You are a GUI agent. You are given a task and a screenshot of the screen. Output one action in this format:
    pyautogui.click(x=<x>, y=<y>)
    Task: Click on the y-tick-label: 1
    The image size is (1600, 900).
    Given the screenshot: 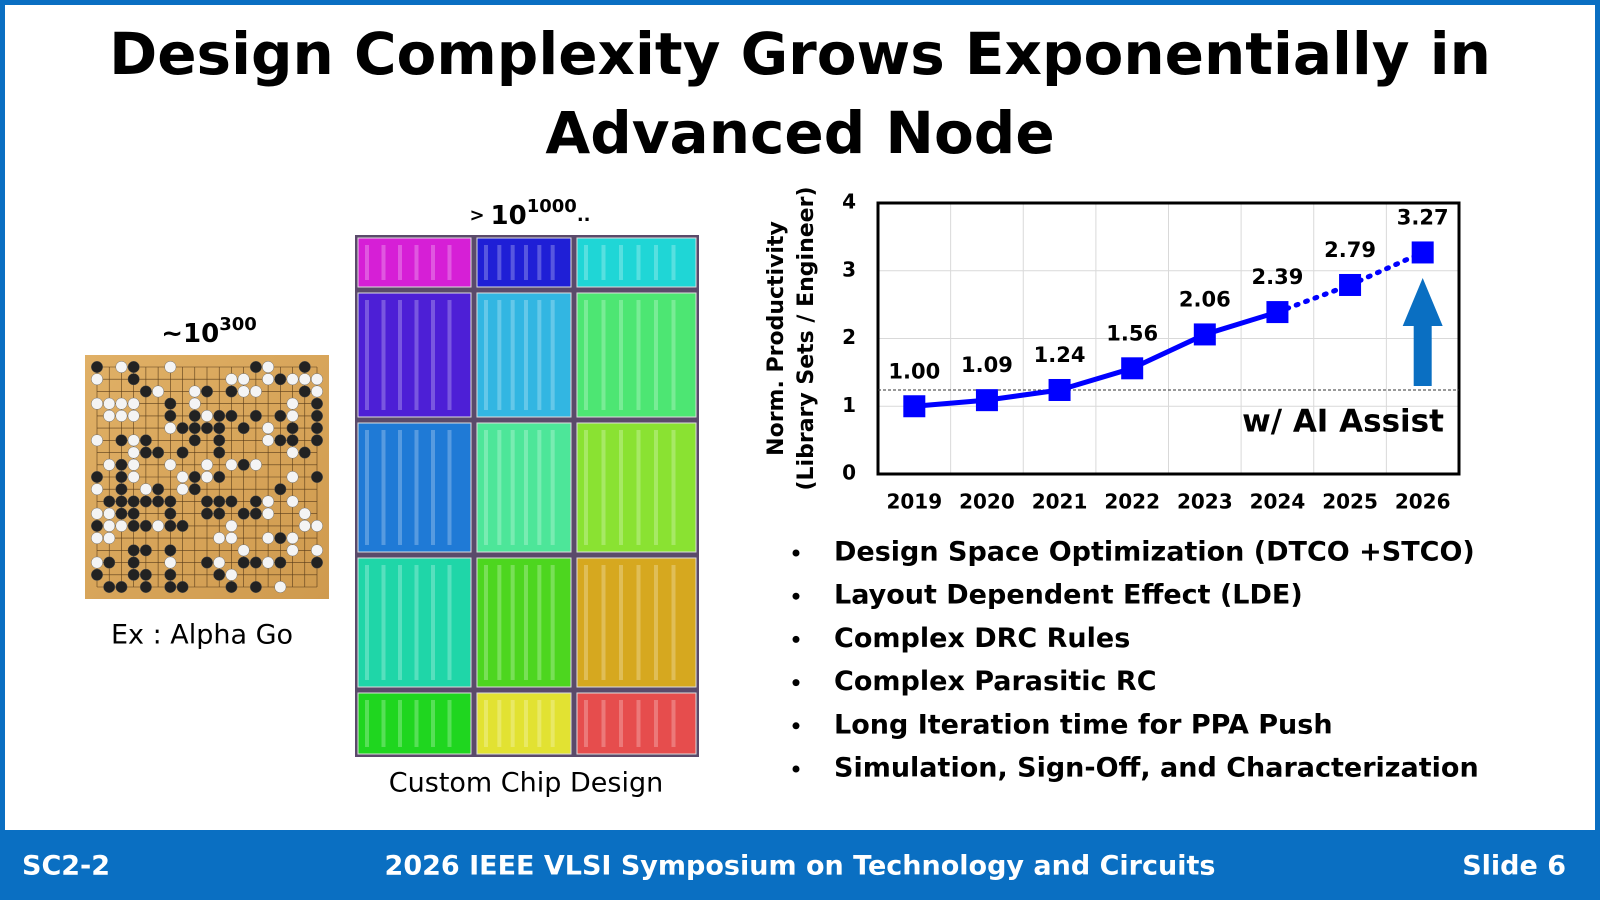 What is the action you would take?
    pyautogui.click(x=849, y=405)
    